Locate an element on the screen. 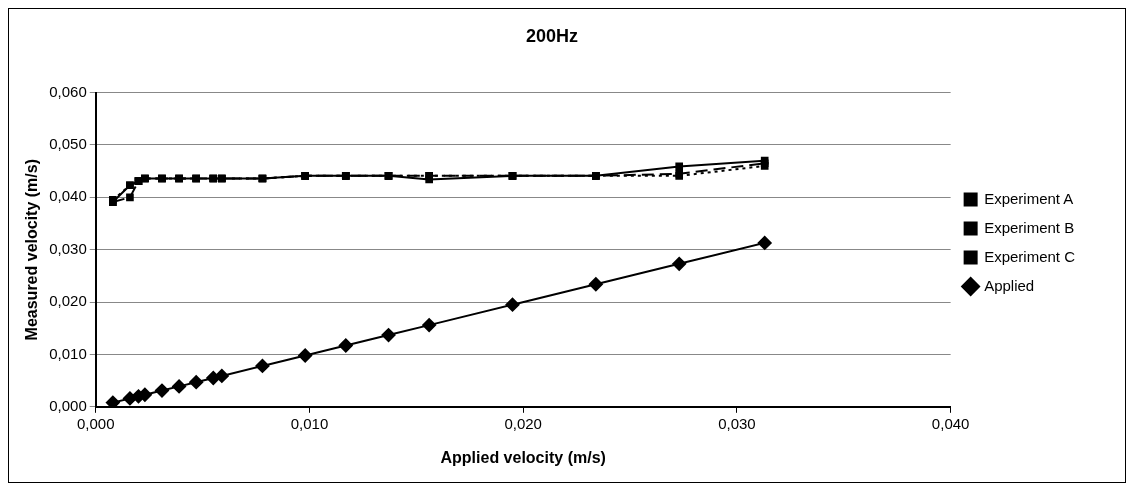 The width and height of the screenshot is (1134, 491). legend-label: Experiment A is located at coordinates (1029, 198).